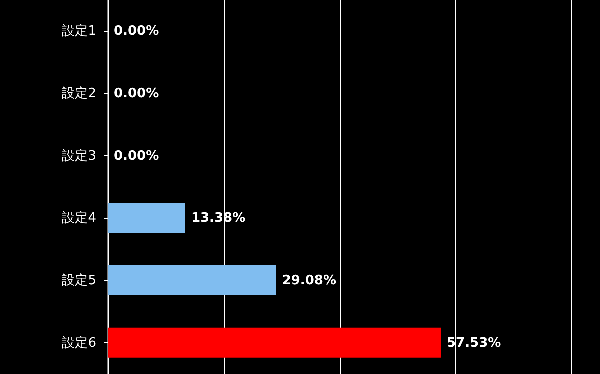 This screenshot has width=600, height=374. Describe the element at coordinates (79, 94) in the screenshot. I see `y-tick-label: 設定2` at that location.